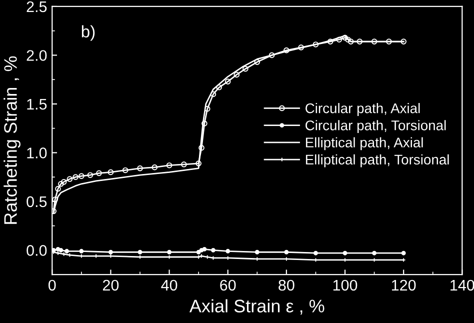 The height and width of the screenshot is (323, 474). I want to click on y-tick-label: 0.0, so click(36, 250).